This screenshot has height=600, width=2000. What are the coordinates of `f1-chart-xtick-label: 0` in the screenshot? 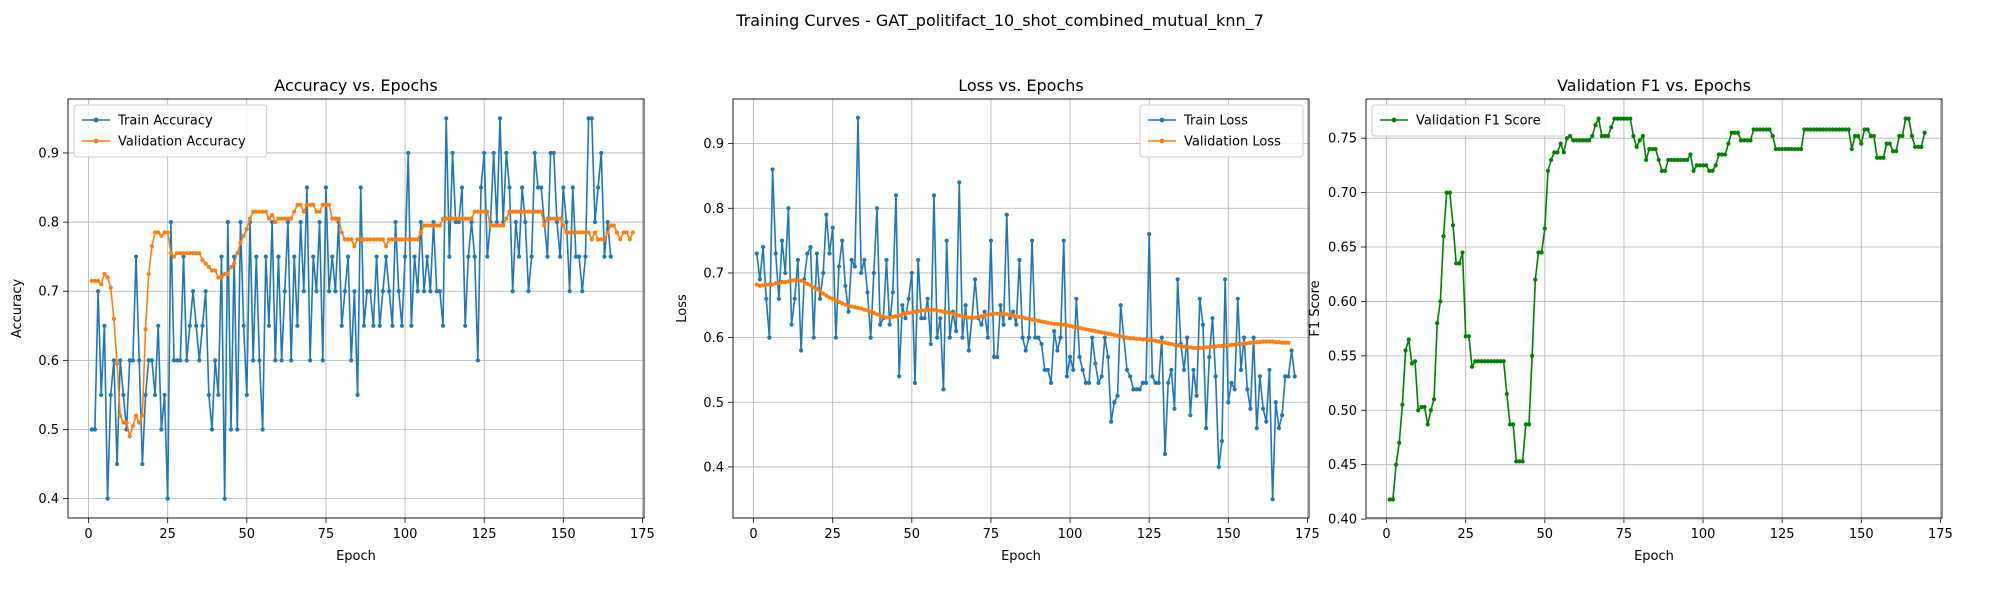 It's located at (1386, 534).